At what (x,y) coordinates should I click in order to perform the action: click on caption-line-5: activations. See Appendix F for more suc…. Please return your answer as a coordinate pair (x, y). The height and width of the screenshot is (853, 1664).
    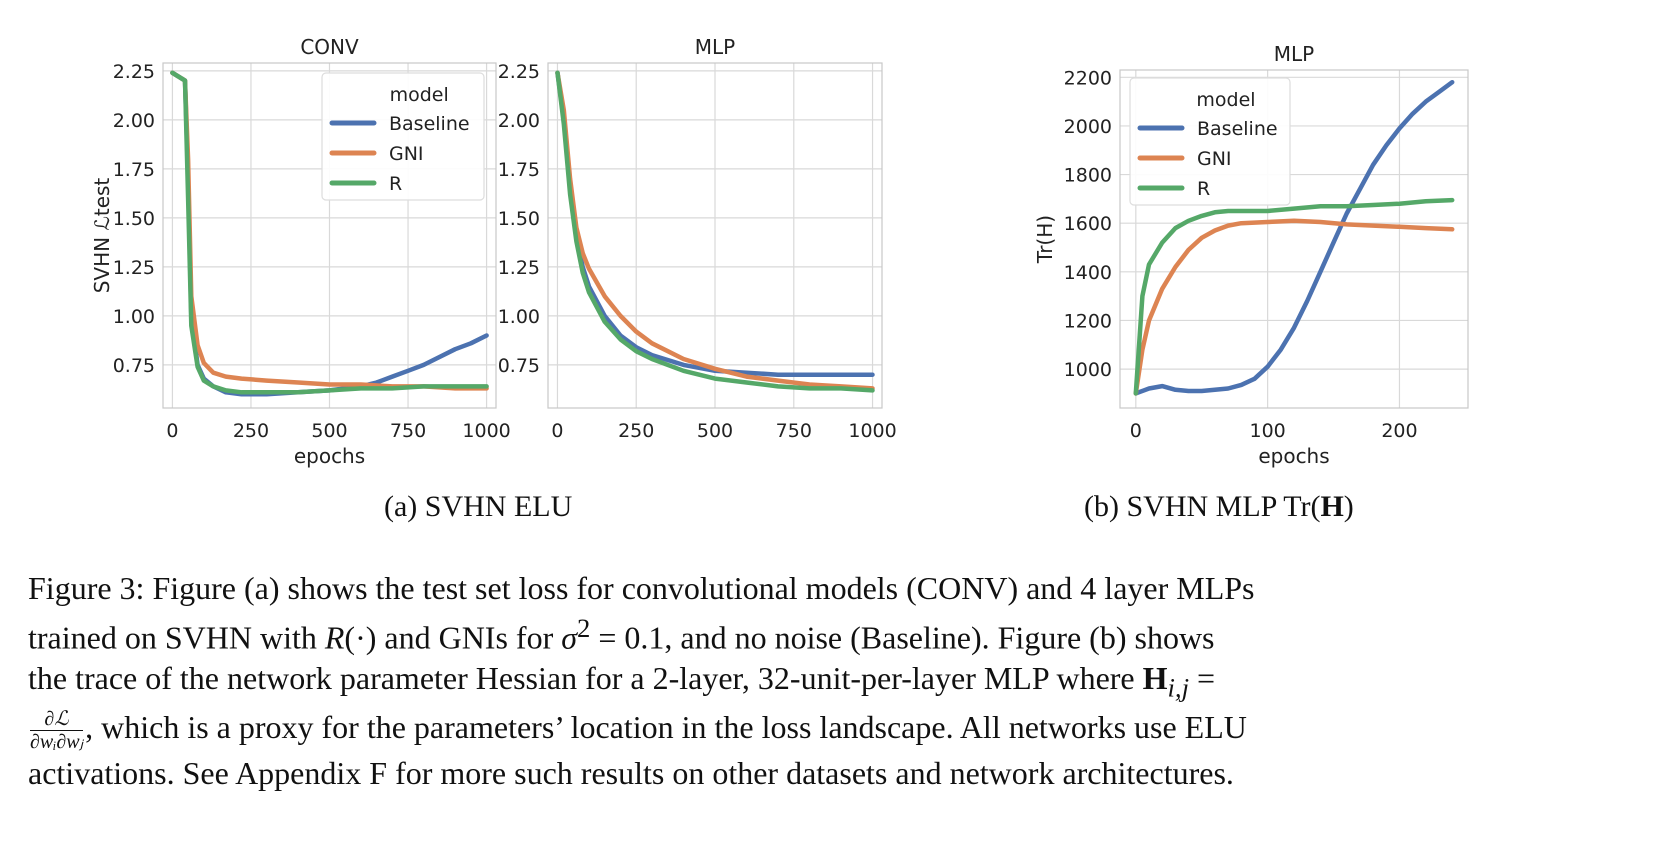
    Looking at the image, I should click on (631, 773).